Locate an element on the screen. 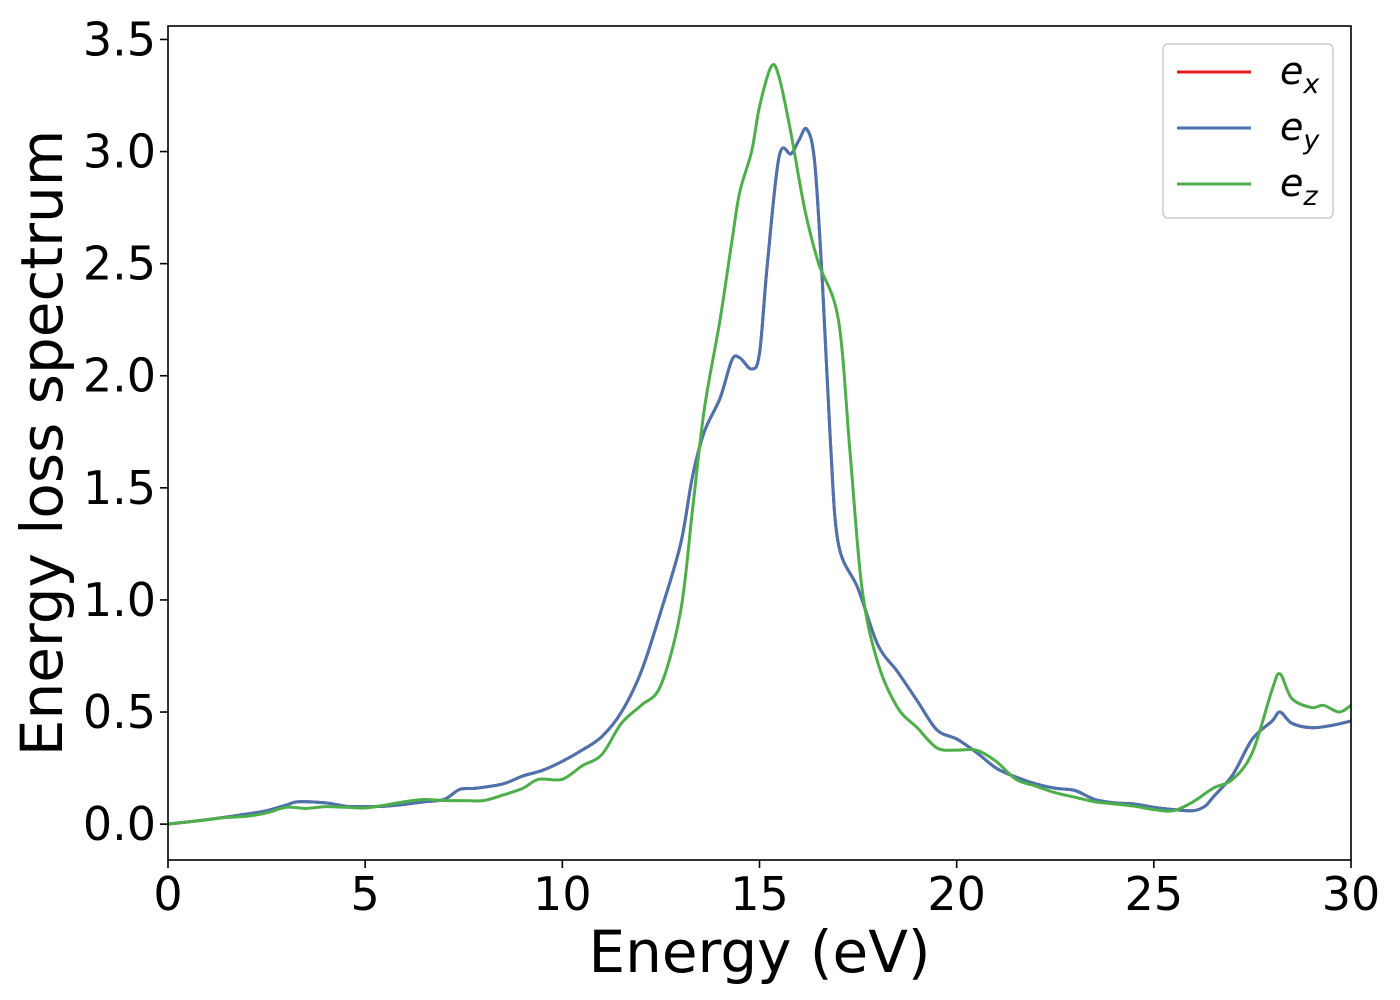 This screenshot has height=1000, width=1400. x-tick-label: 30 is located at coordinates (1351, 894).